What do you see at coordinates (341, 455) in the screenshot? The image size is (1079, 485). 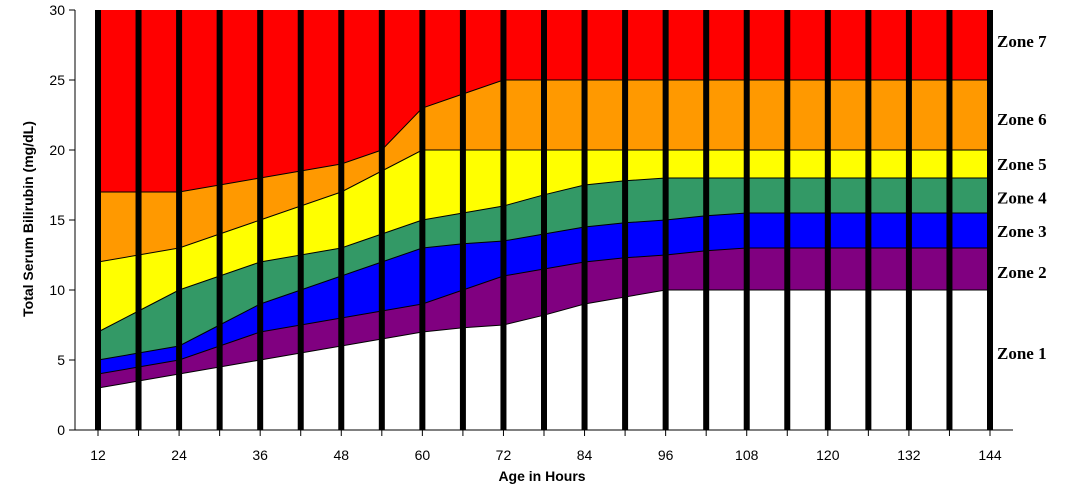 I see `x-tick-label: 48` at bounding box center [341, 455].